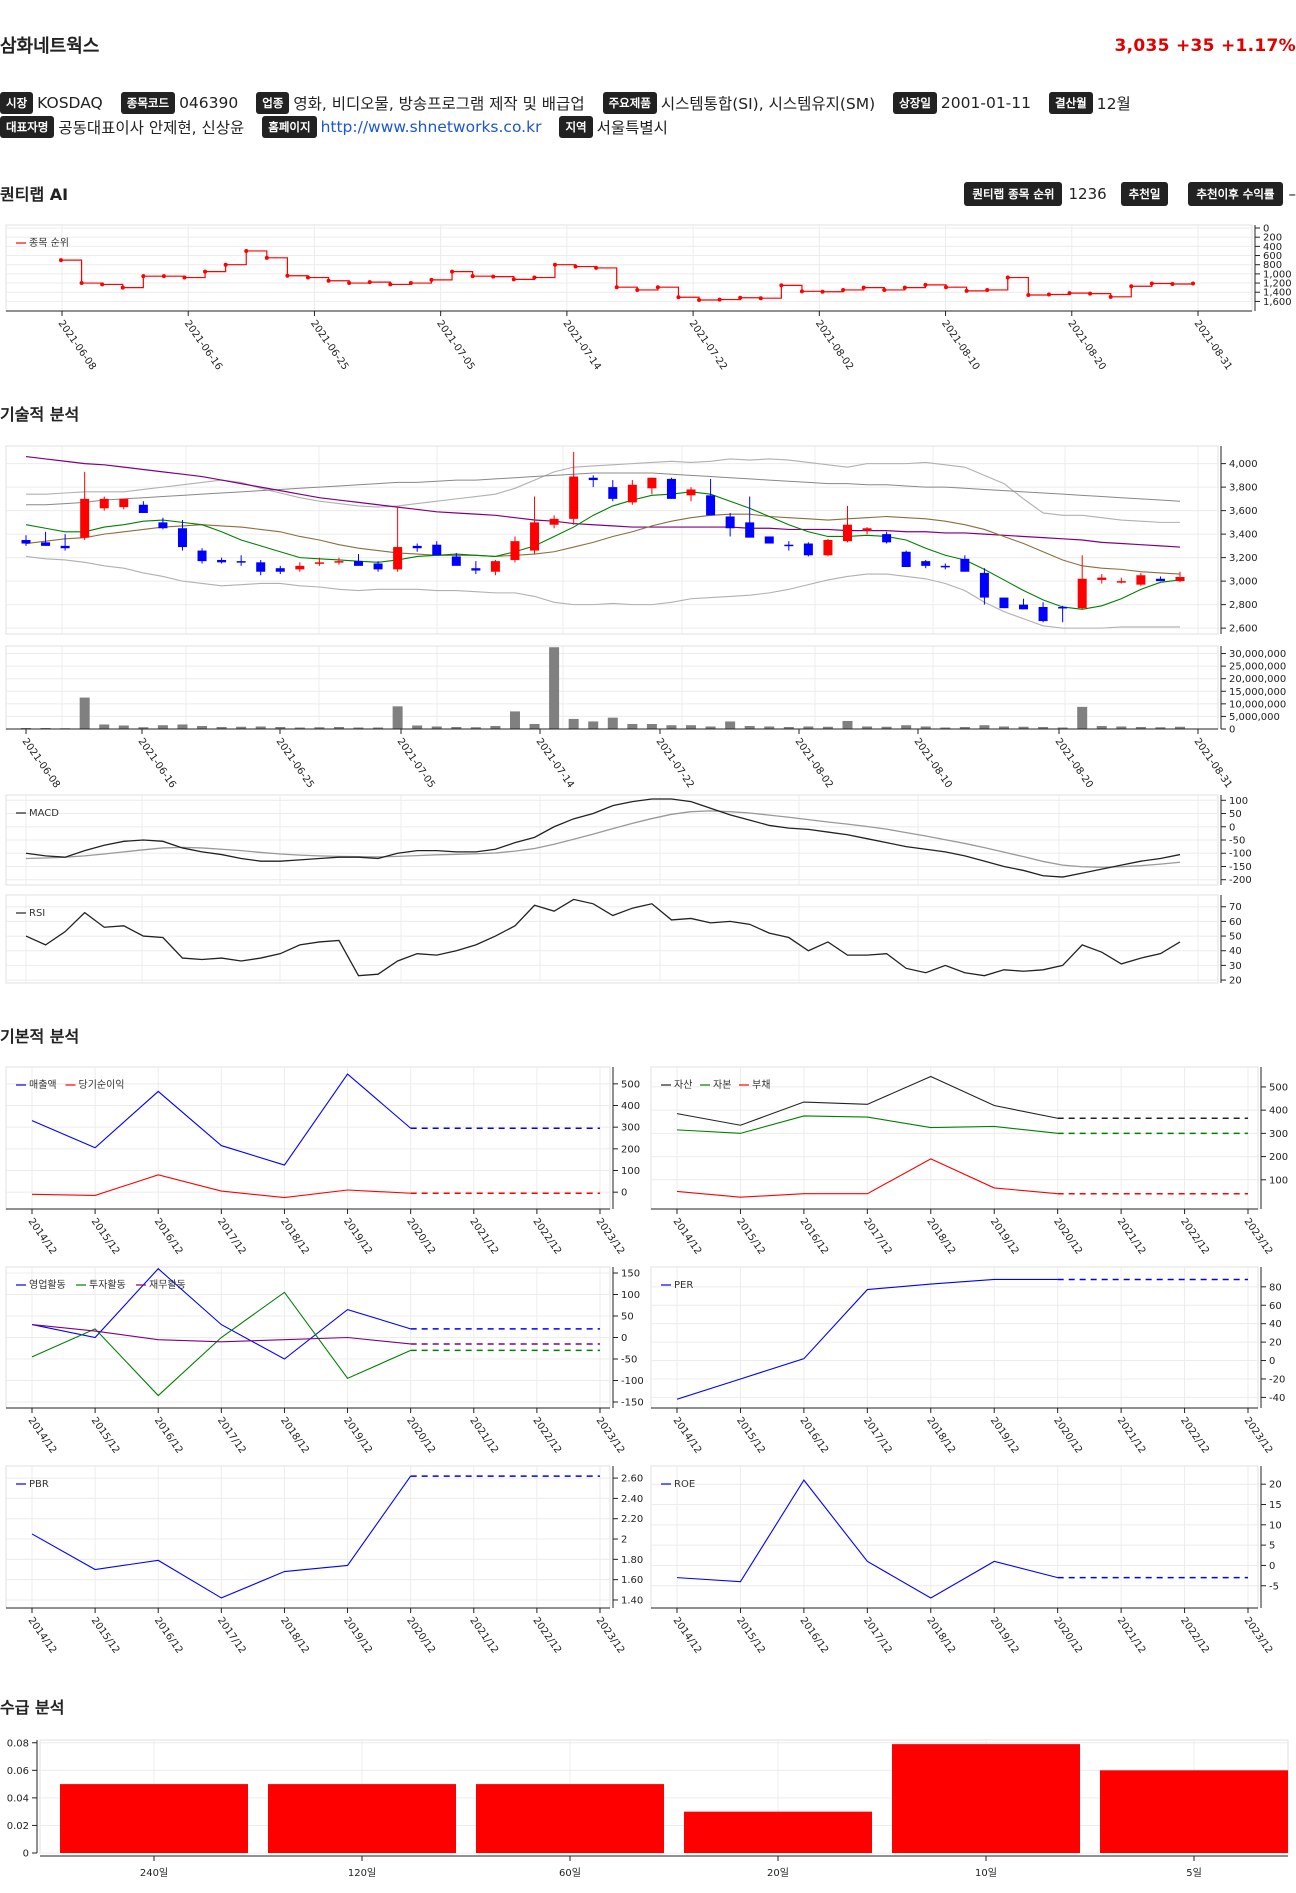  I want to click on y-tick-label: 3,000, so click(1243, 582).